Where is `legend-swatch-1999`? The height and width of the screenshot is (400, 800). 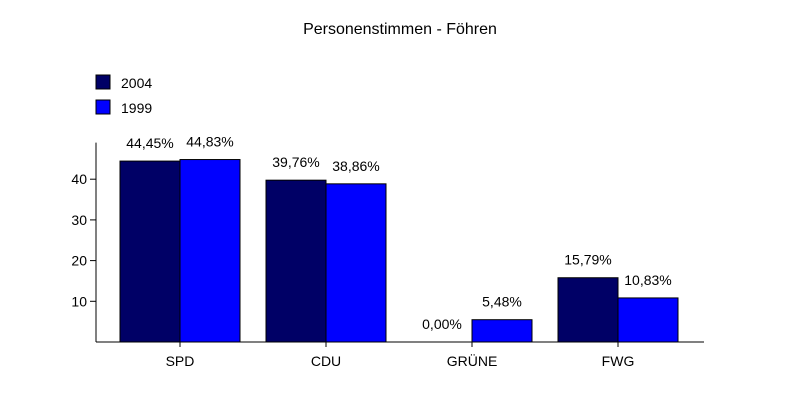 legend-swatch-1999 is located at coordinates (103, 107).